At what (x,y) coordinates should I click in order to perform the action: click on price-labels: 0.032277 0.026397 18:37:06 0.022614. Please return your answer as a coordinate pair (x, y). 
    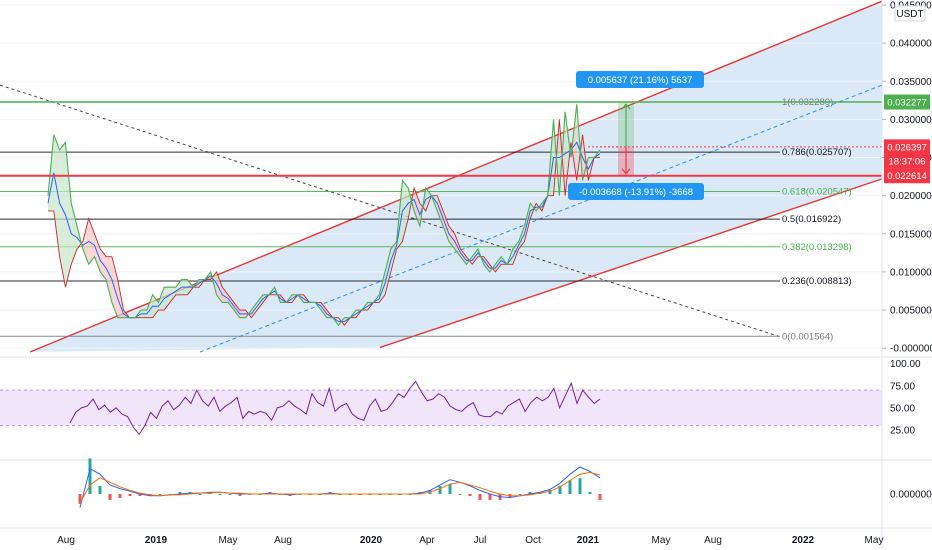
    Looking at the image, I should click on (907, 139).